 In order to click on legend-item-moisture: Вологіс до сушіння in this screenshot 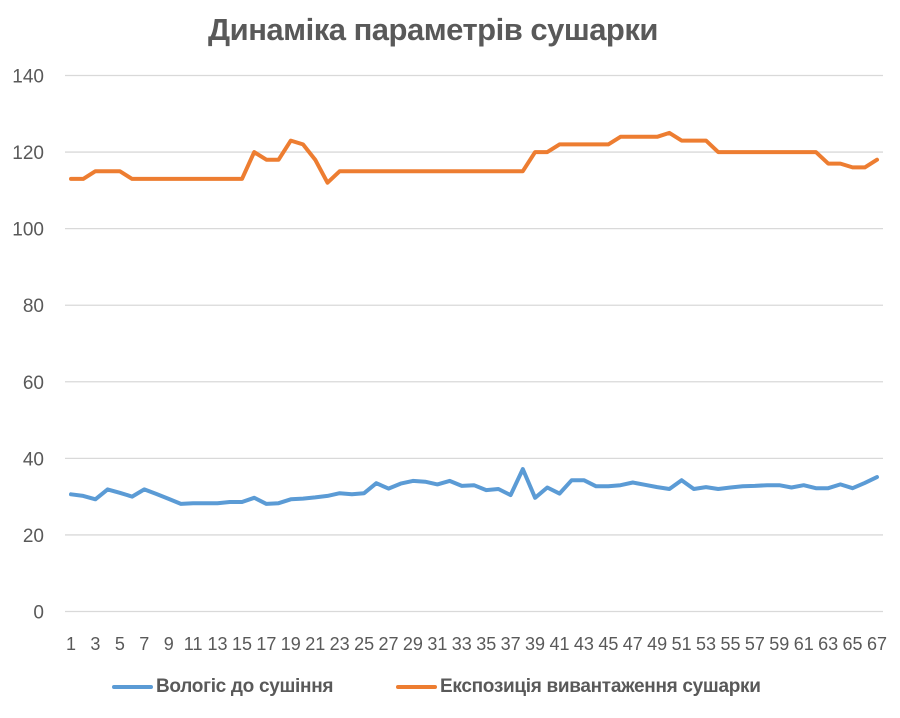, I will do `click(222, 687)`.